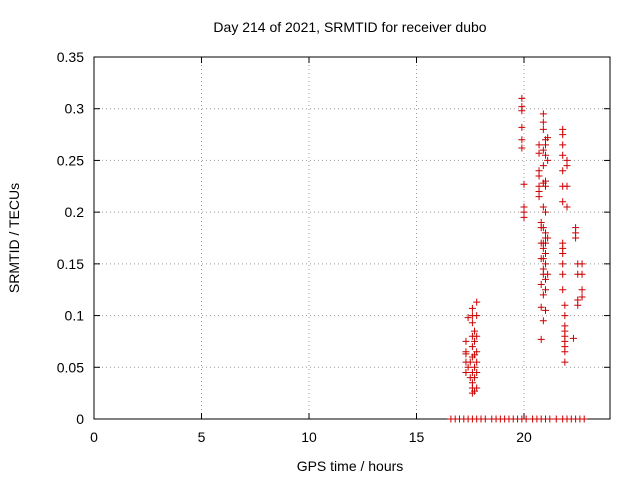  Describe the element at coordinates (524, 437) in the screenshot. I see `x-tick-label: 20` at that location.